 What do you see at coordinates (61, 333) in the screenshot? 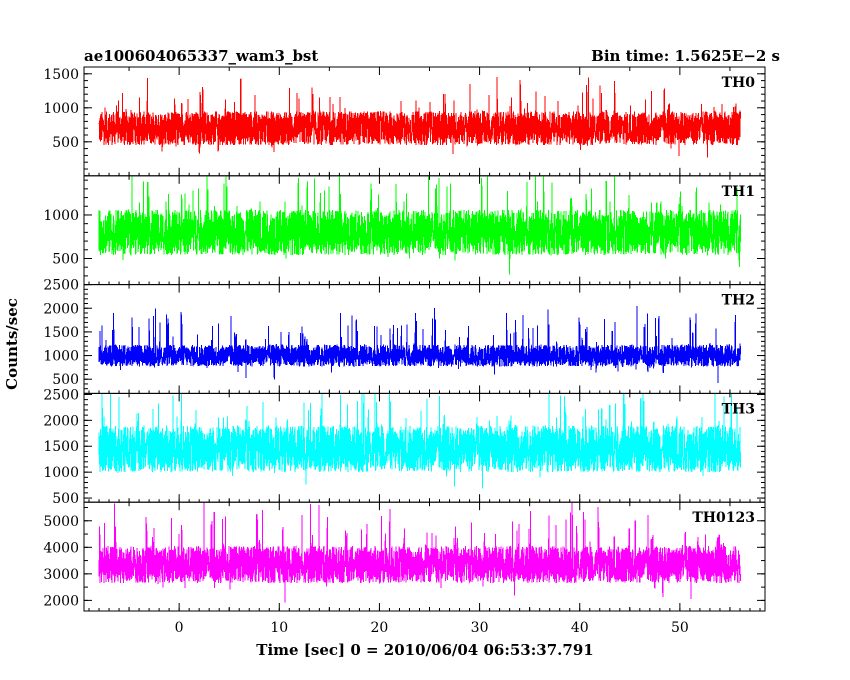
I see `ytick-label-th2-1500: 1500` at bounding box center [61, 333].